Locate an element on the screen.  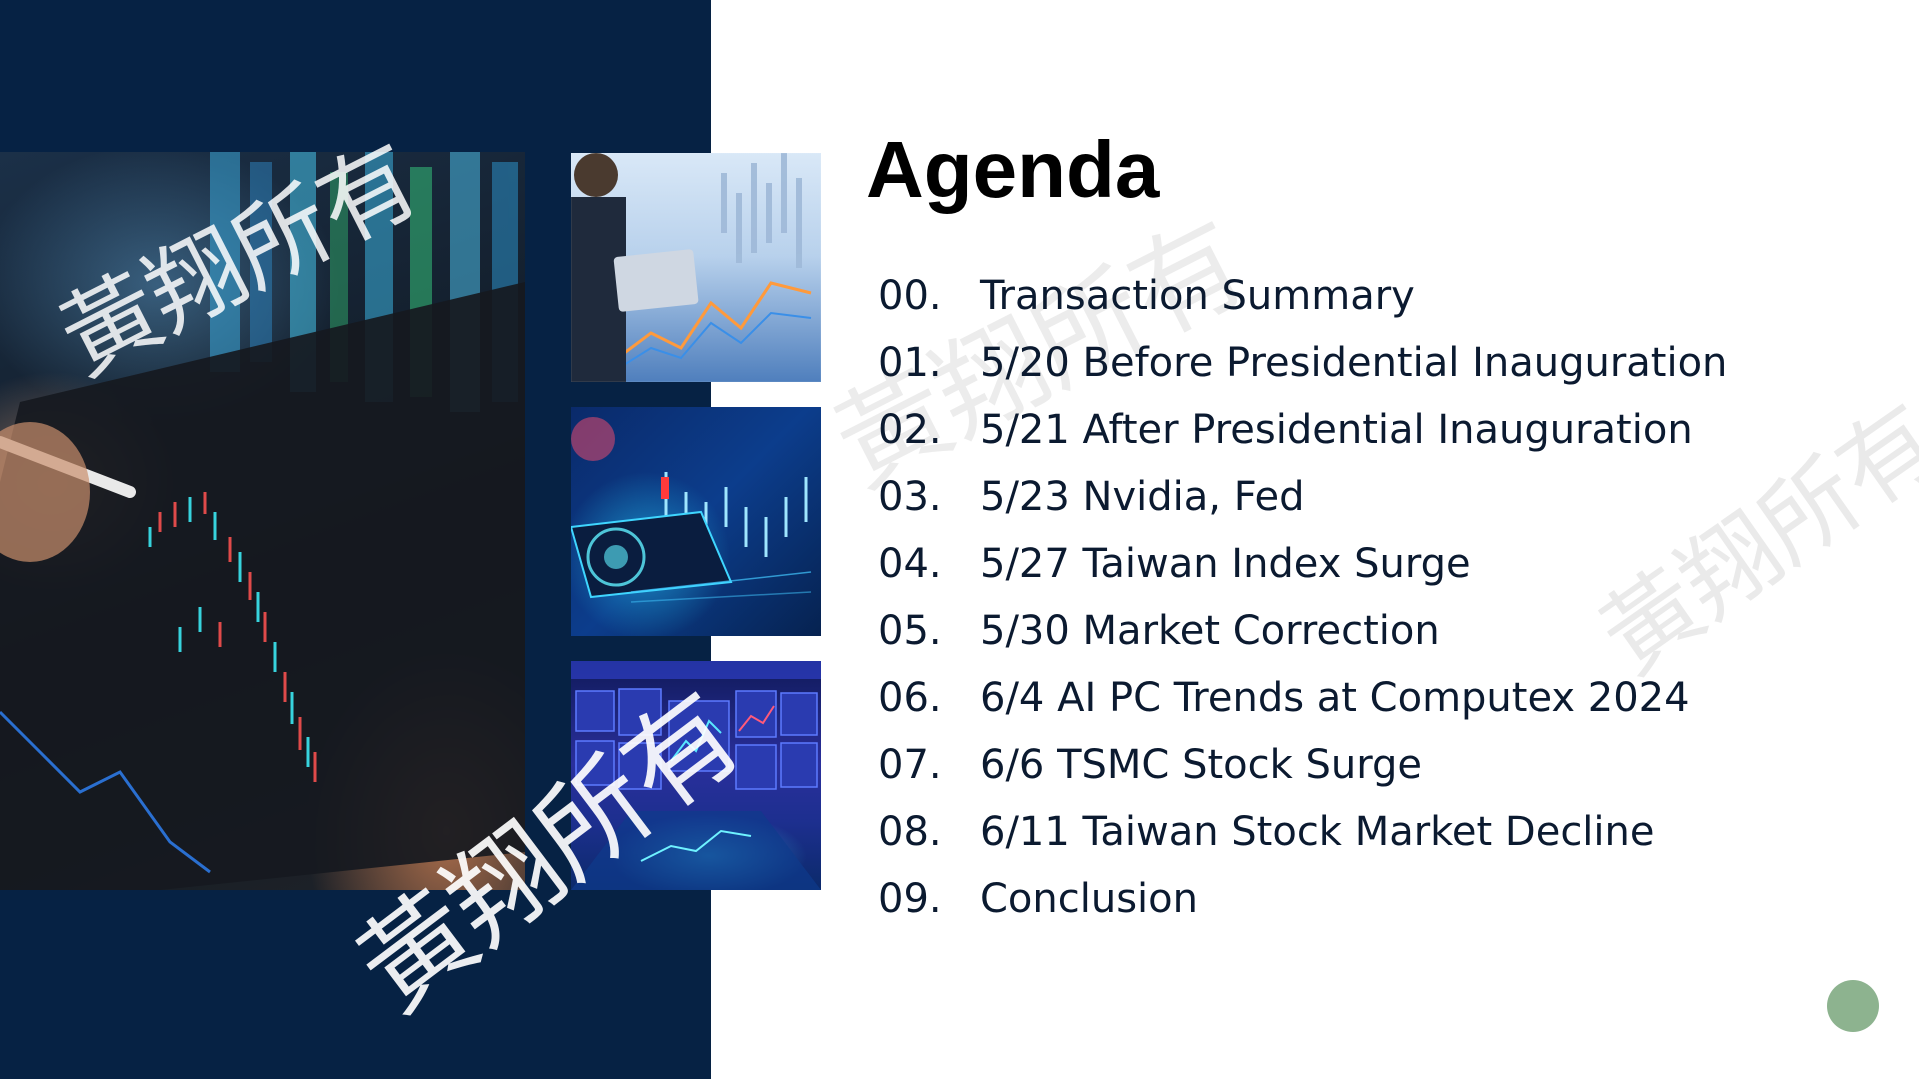
agenda-item: 00. Transaction Summary is located at coordinates (1302, 295).